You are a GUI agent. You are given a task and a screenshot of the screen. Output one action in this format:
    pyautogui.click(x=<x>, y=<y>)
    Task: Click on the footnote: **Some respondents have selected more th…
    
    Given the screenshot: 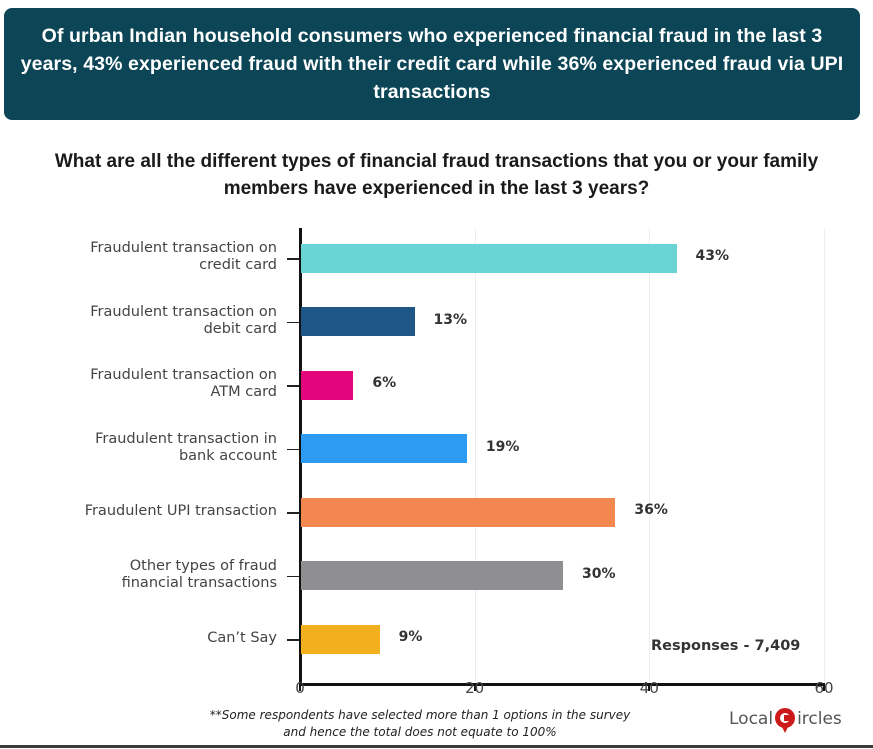 What is the action you would take?
    pyautogui.click(x=420, y=724)
    